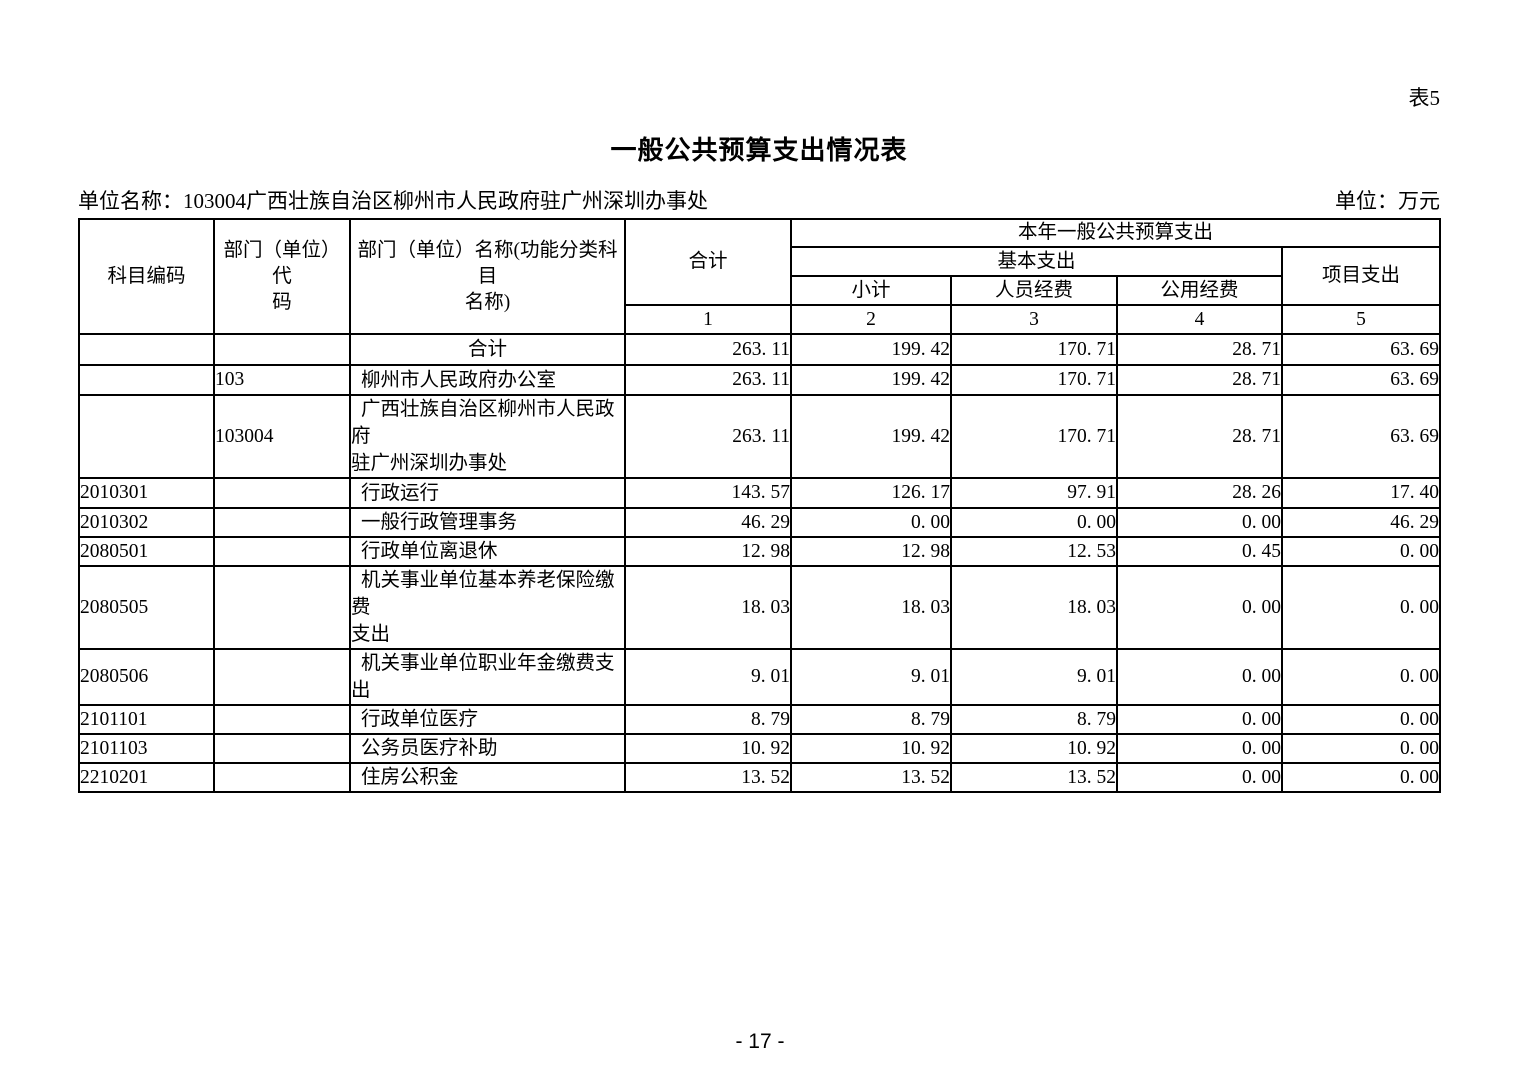 The image size is (1520, 1074). I want to click on column-number-row: 1 2 3 4 5, so click(760, 319).